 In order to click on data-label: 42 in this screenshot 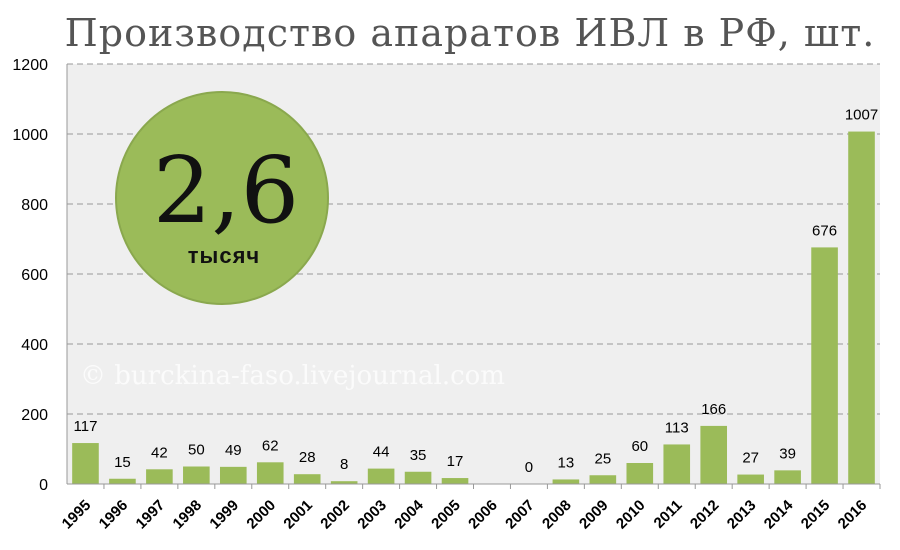, I will do `click(159, 452)`.